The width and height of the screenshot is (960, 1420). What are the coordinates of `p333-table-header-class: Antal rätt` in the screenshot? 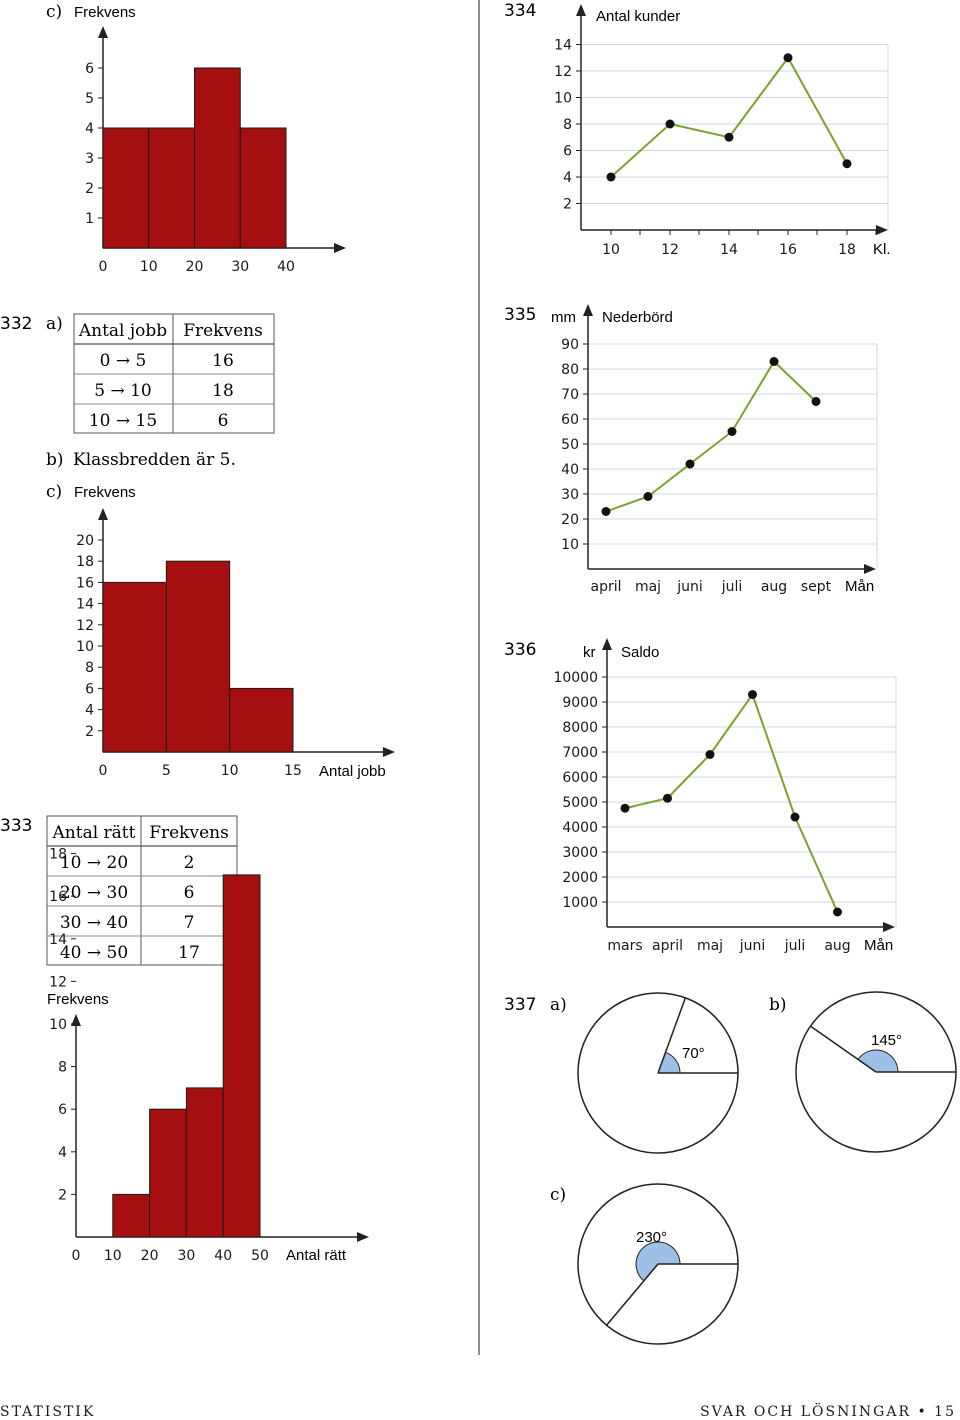 It's located at (94, 833).